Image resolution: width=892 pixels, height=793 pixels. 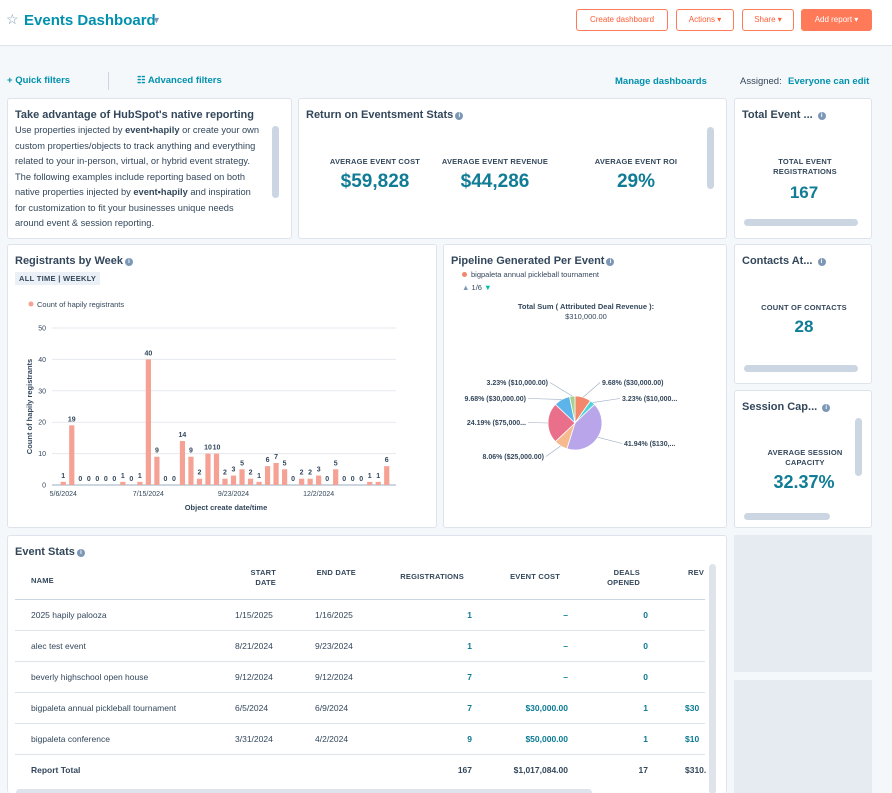 What do you see at coordinates (661, 81) in the screenshot?
I see `manage-dashboards: Manage dashboards` at bounding box center [661, 81].